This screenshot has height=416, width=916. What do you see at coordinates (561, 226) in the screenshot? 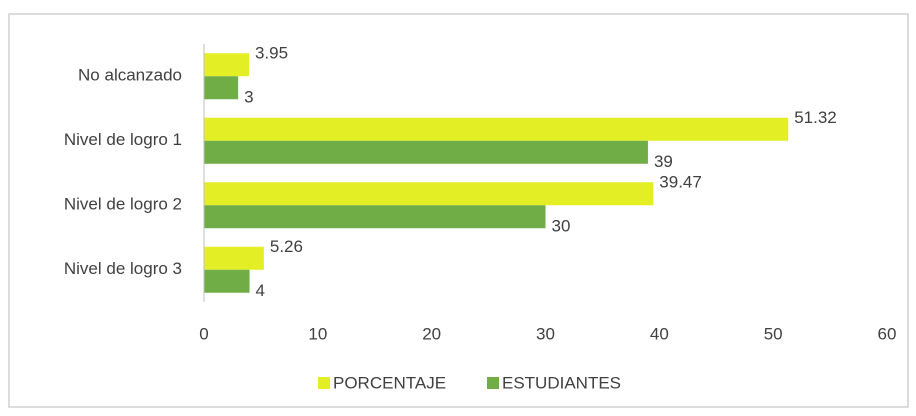
I see `data-label: 30` at bounding box center [561, 226].